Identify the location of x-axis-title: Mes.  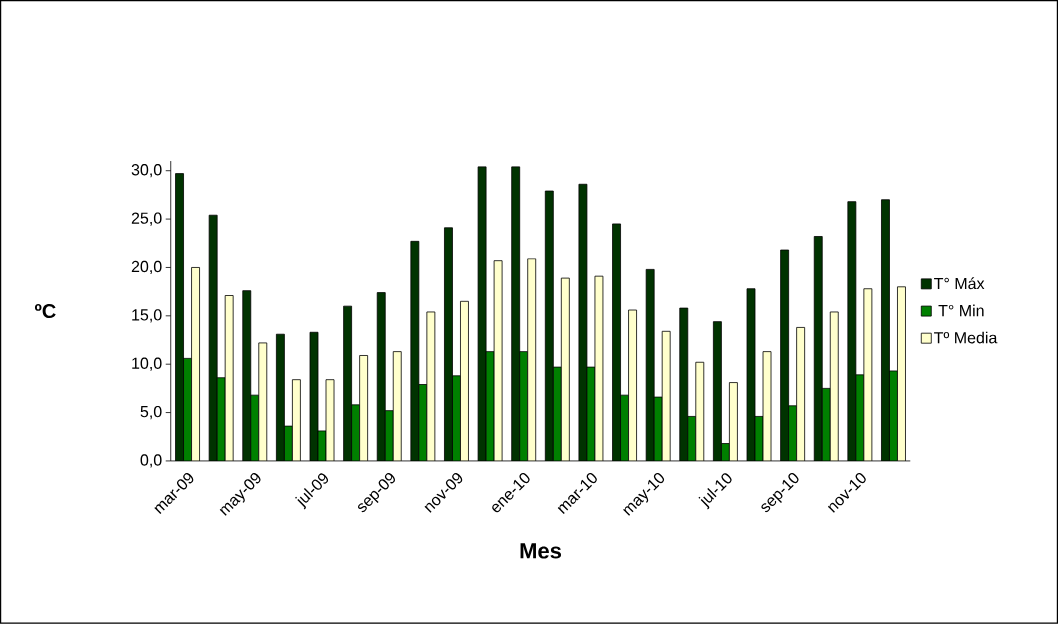
(541, 551).